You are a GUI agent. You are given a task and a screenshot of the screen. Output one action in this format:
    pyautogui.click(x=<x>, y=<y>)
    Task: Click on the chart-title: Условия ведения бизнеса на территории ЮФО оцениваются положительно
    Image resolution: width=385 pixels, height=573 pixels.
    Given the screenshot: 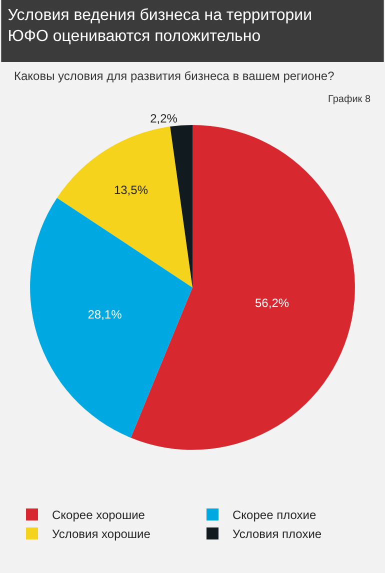 What is the action you would take?
    pyautogui.click(x=160, y=26)
    